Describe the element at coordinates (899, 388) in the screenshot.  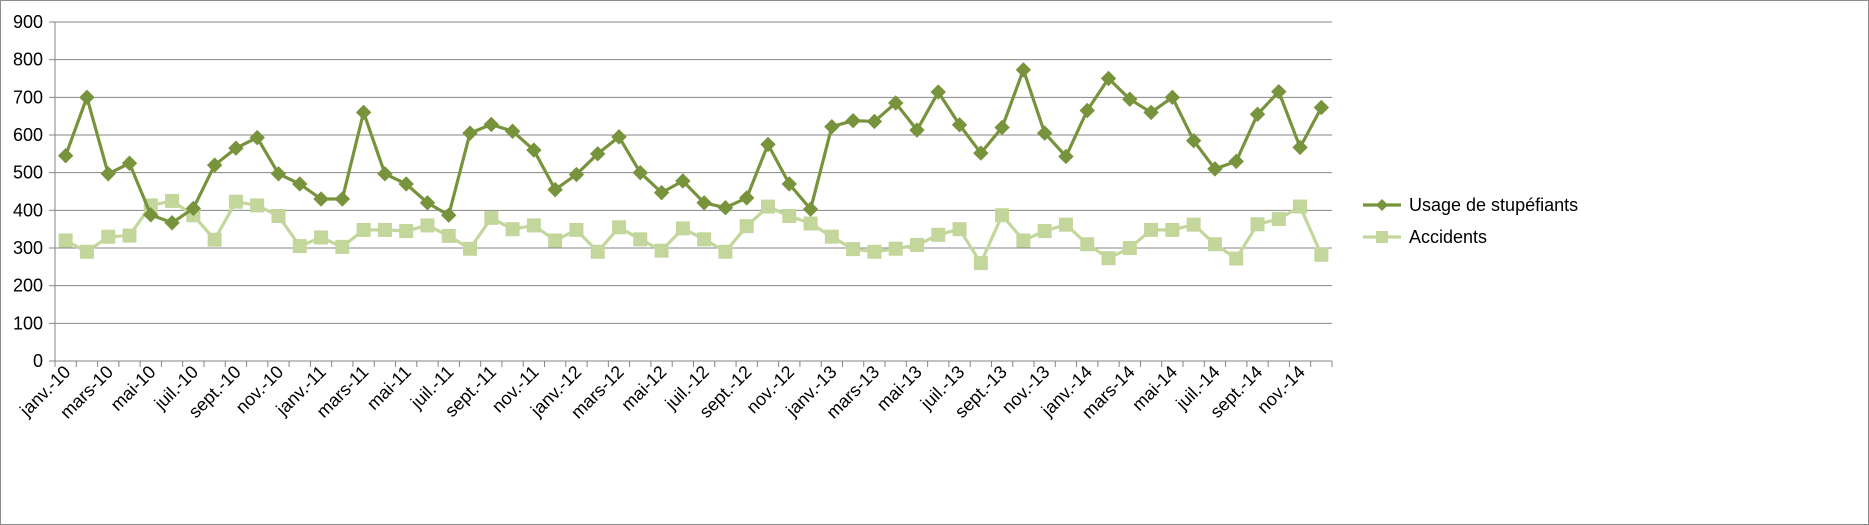
I see `x-tick-label: mai-13` at that location.